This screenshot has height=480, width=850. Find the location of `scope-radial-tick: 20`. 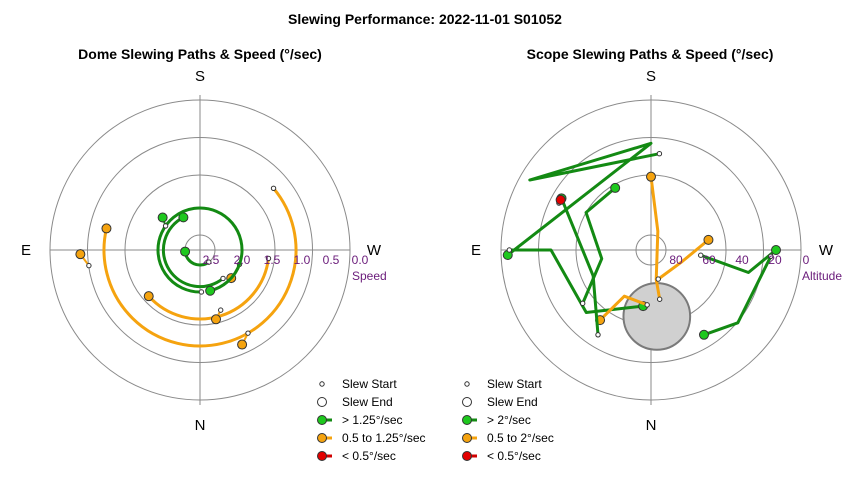

scope-radial-tick: 20 is located at coordinates (775, 260).